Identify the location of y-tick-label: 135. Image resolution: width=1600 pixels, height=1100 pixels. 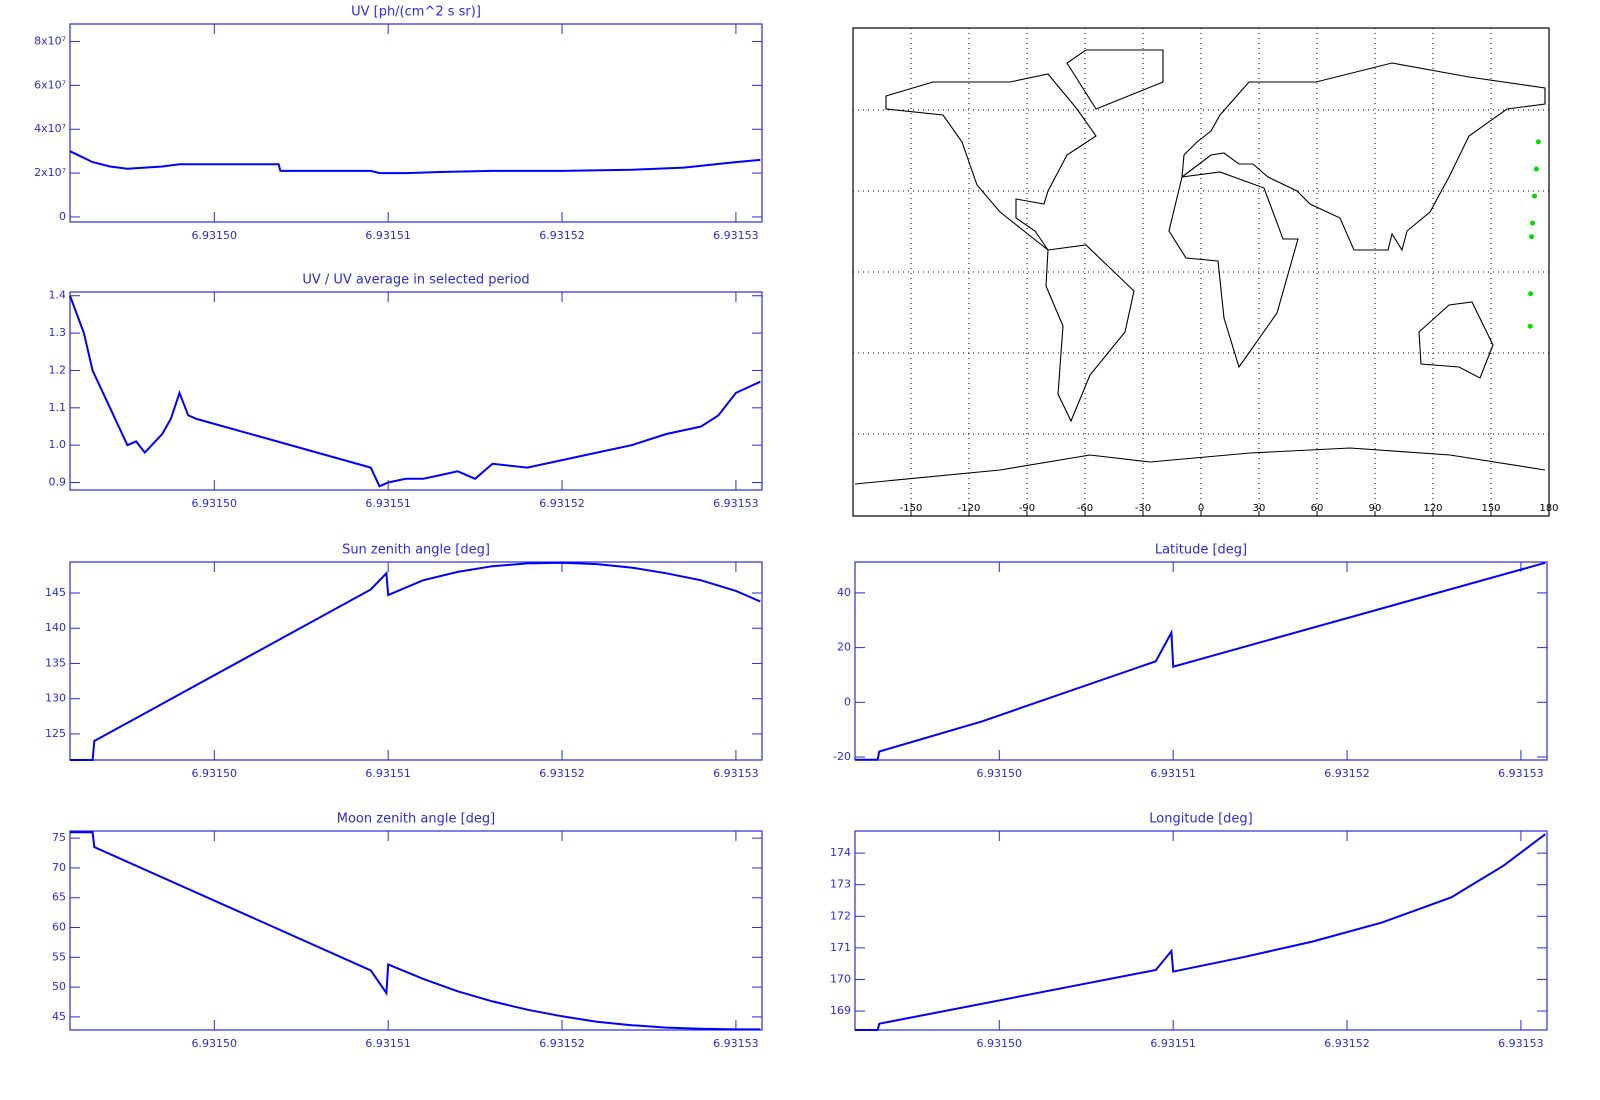
(55, 662).